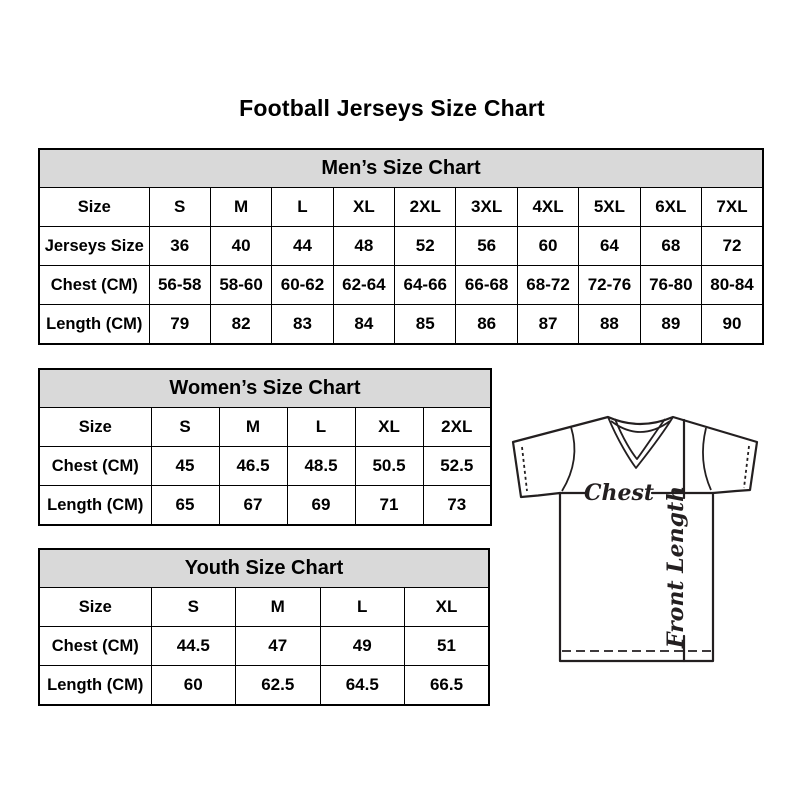 The width and height of the screenshot is (800, 800). What do you see at coordinates (362, 685) in the screenshot?
I see `length-cell: 64.5` at bounding box center [362, 685].